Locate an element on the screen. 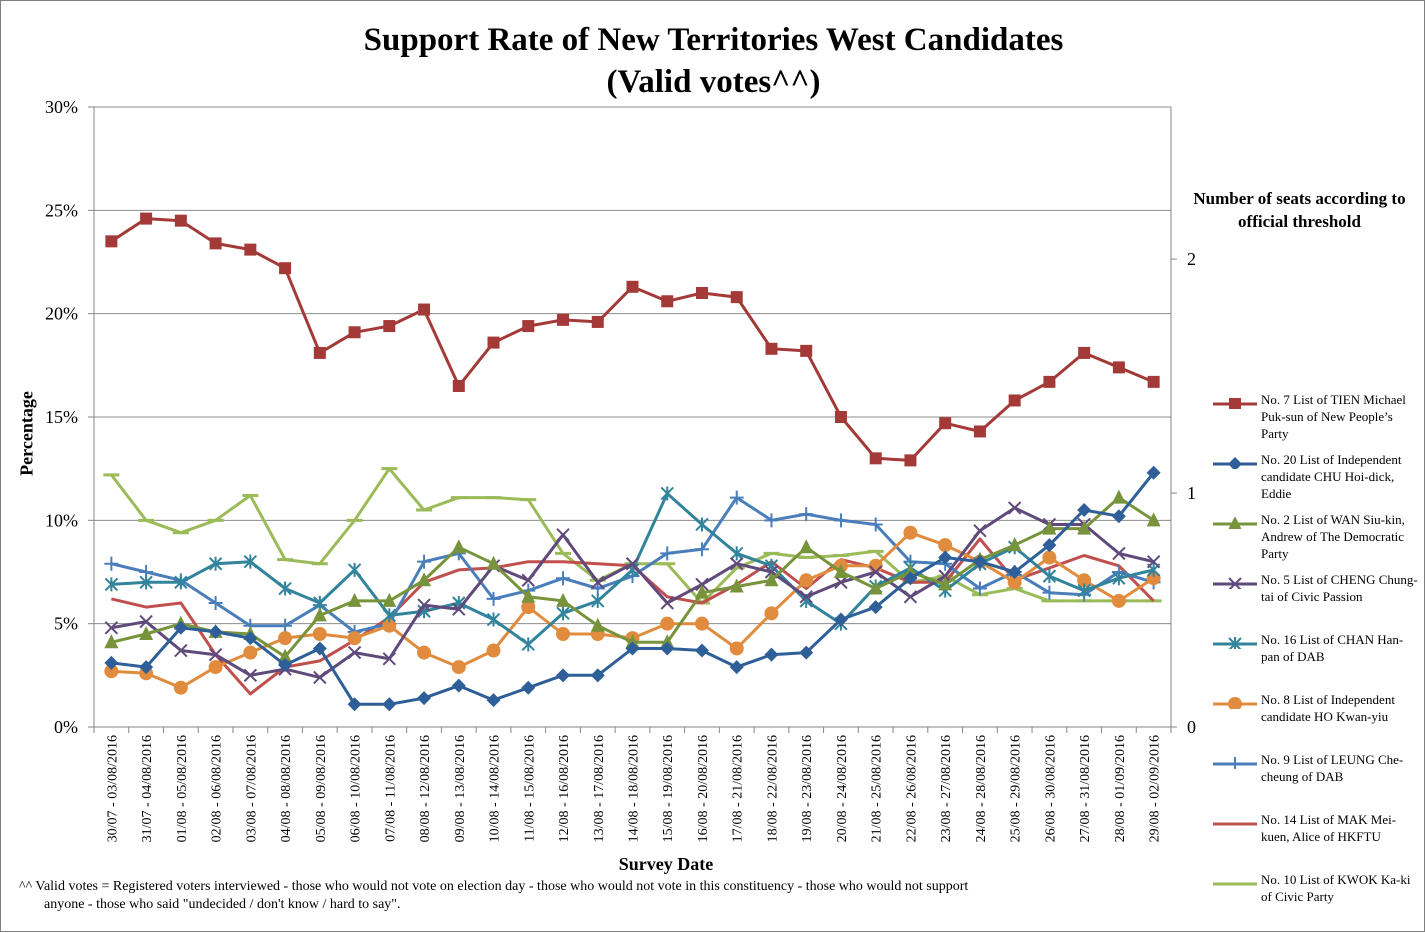  legend-label: No. 10 List of KWOK Ka-ki of Civic Party is located at coordinates (1336, 888).